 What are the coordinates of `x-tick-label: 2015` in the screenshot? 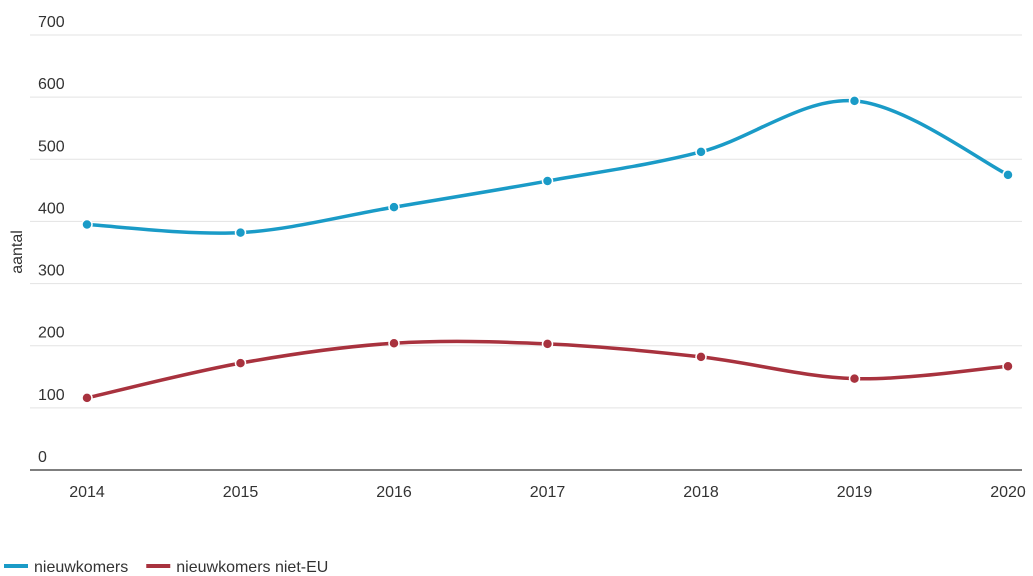 It's located at (241, 492).